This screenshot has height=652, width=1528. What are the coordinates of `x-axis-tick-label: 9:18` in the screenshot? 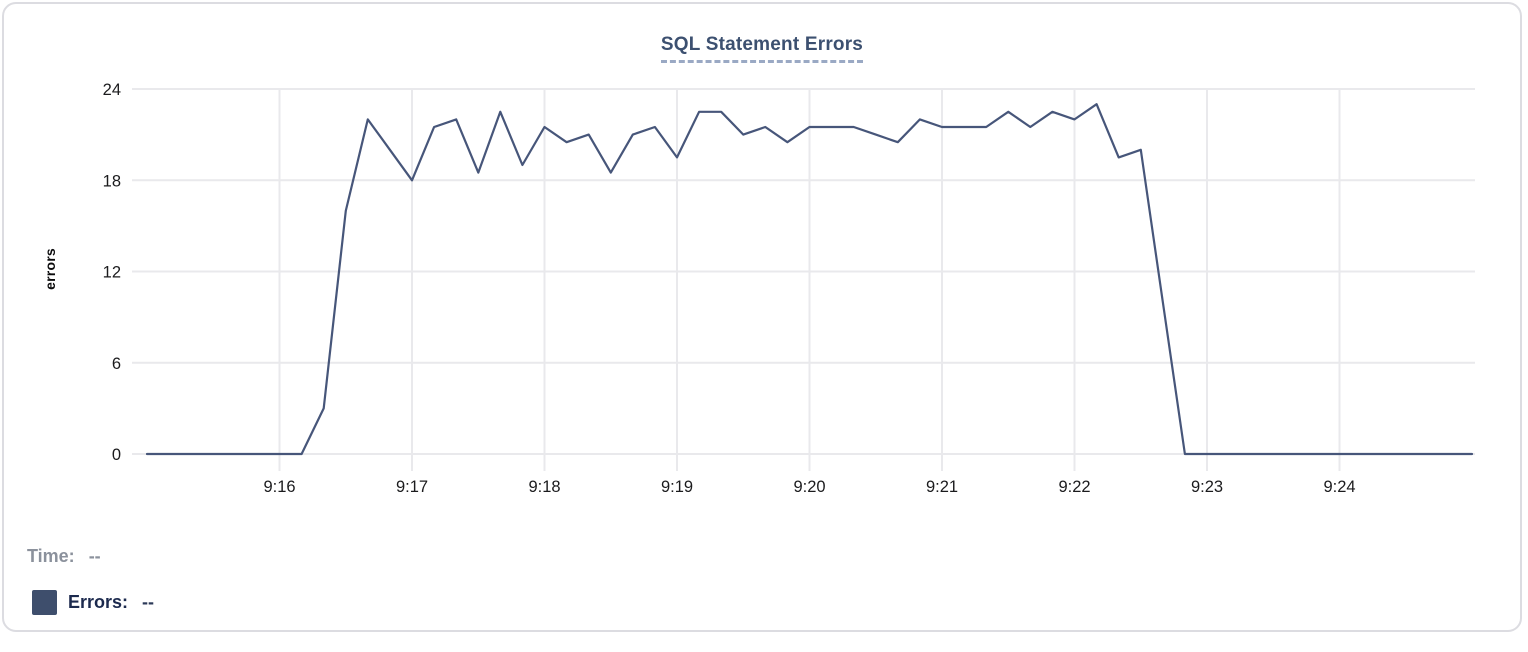 It's located at (544, 487).